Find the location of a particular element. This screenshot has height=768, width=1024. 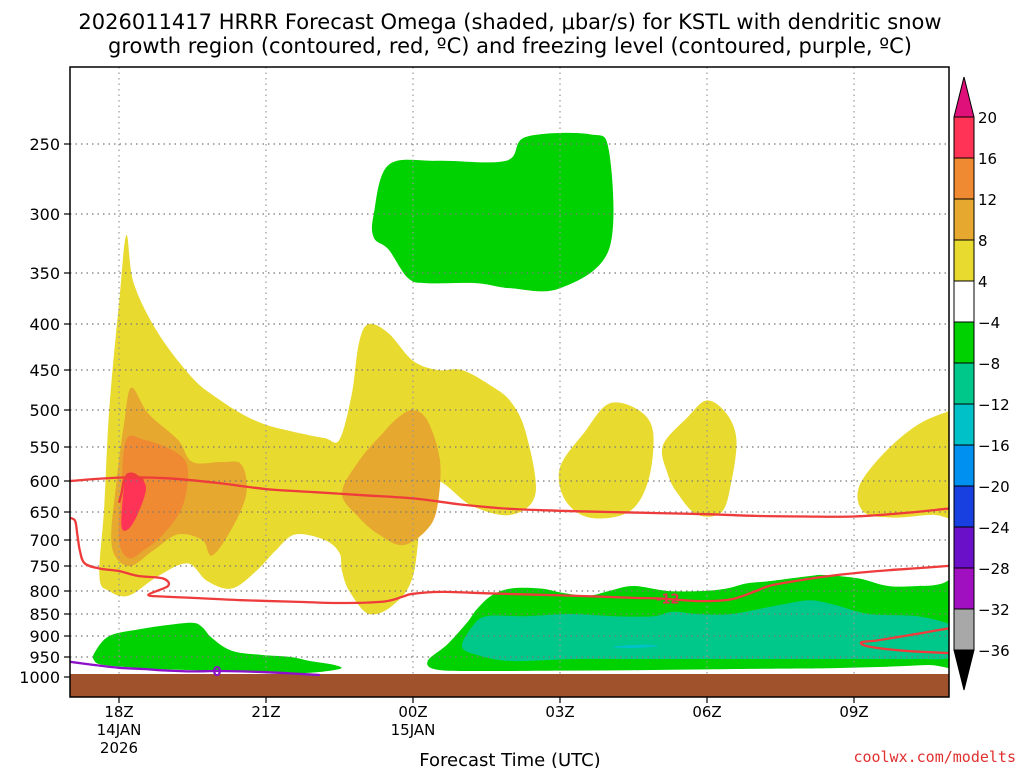

y-tick-label-600: 600 is located at coordinates (44, 481).